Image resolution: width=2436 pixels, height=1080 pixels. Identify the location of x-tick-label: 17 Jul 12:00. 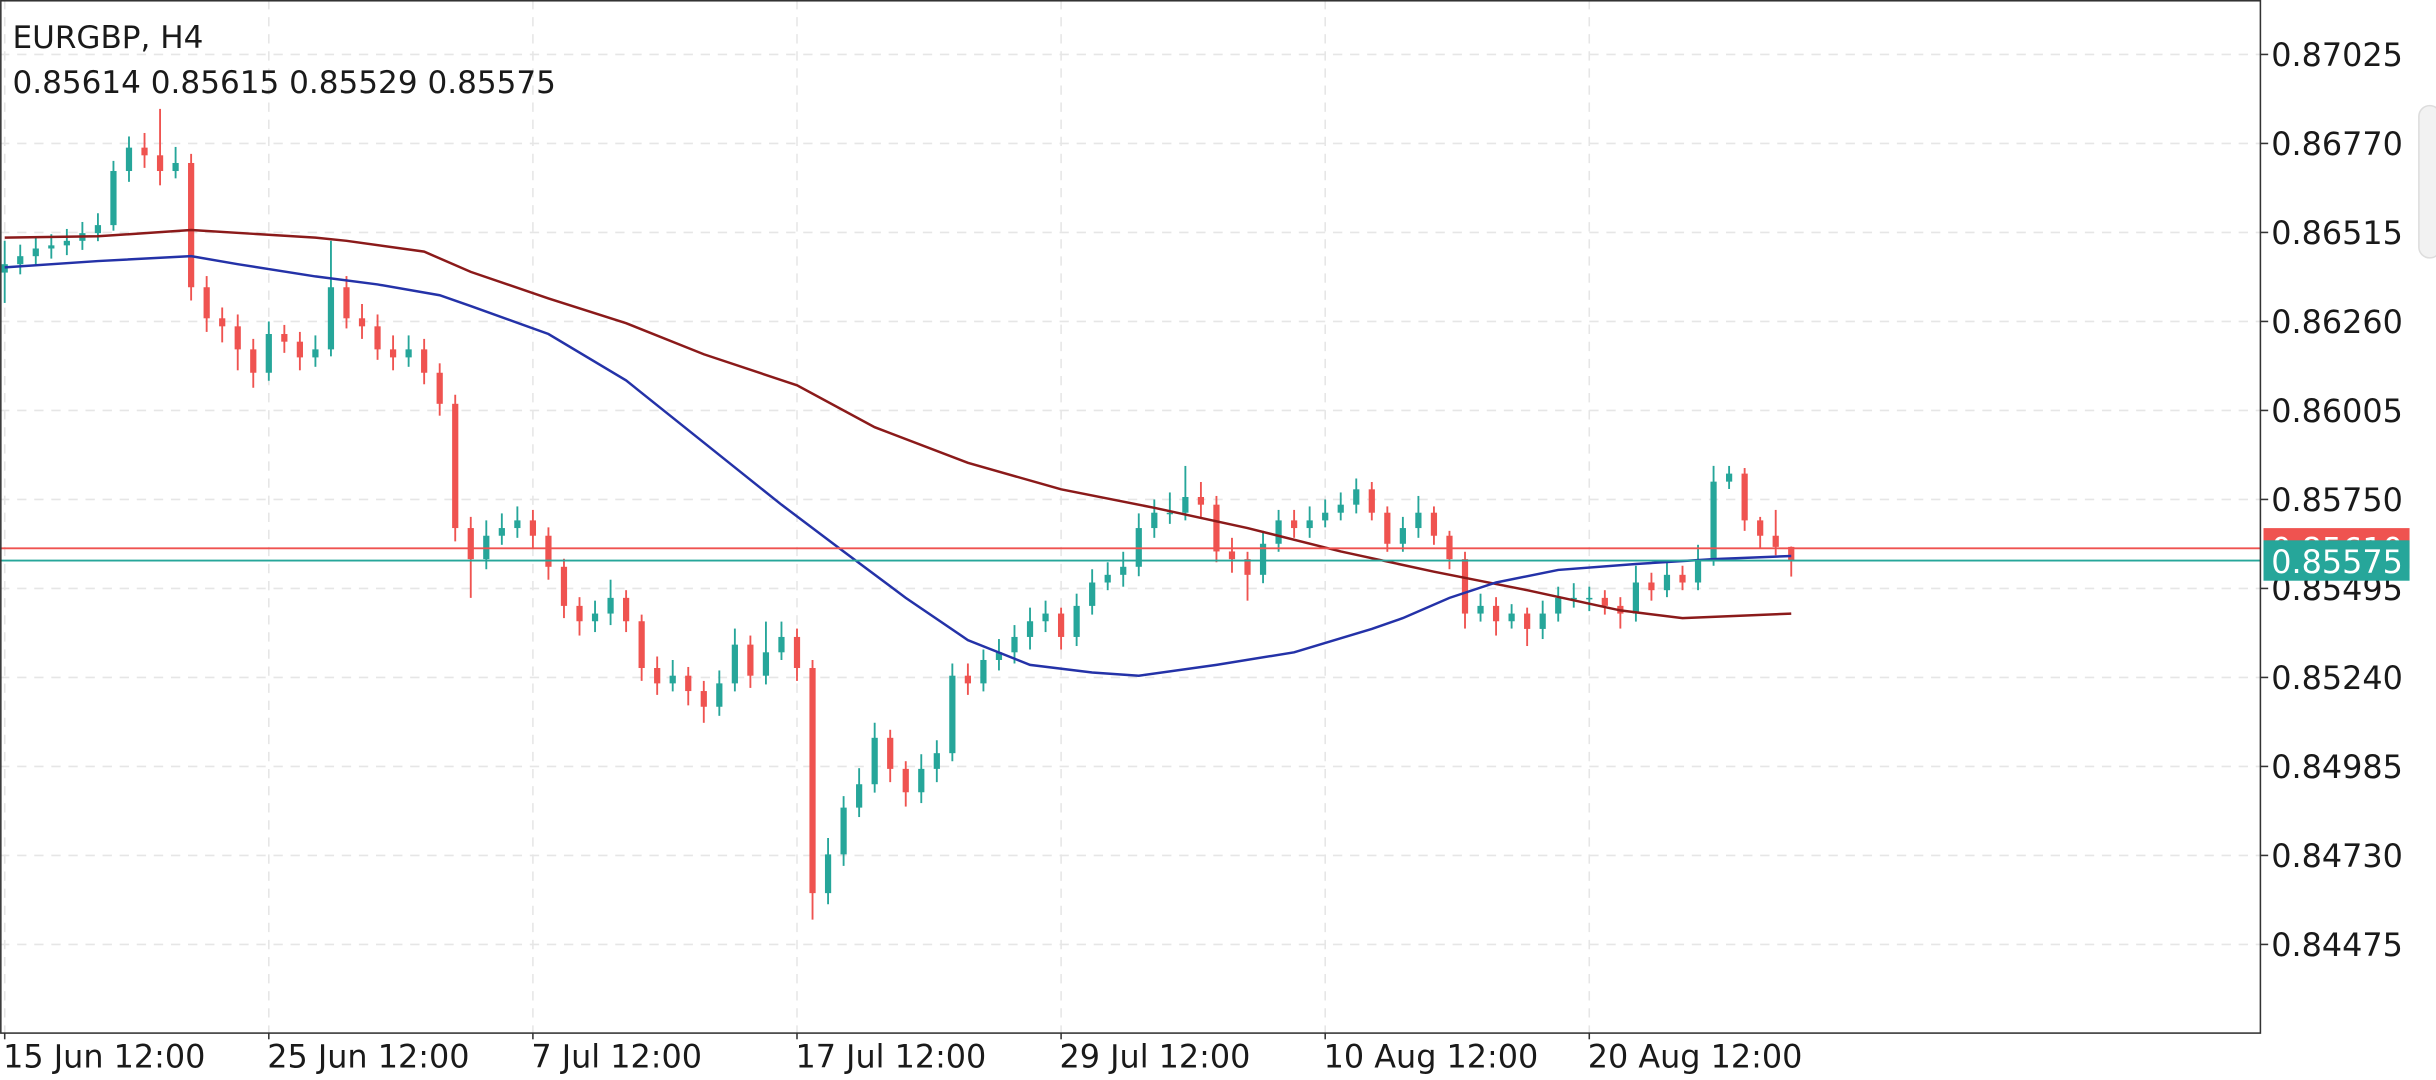
(890, 1056).